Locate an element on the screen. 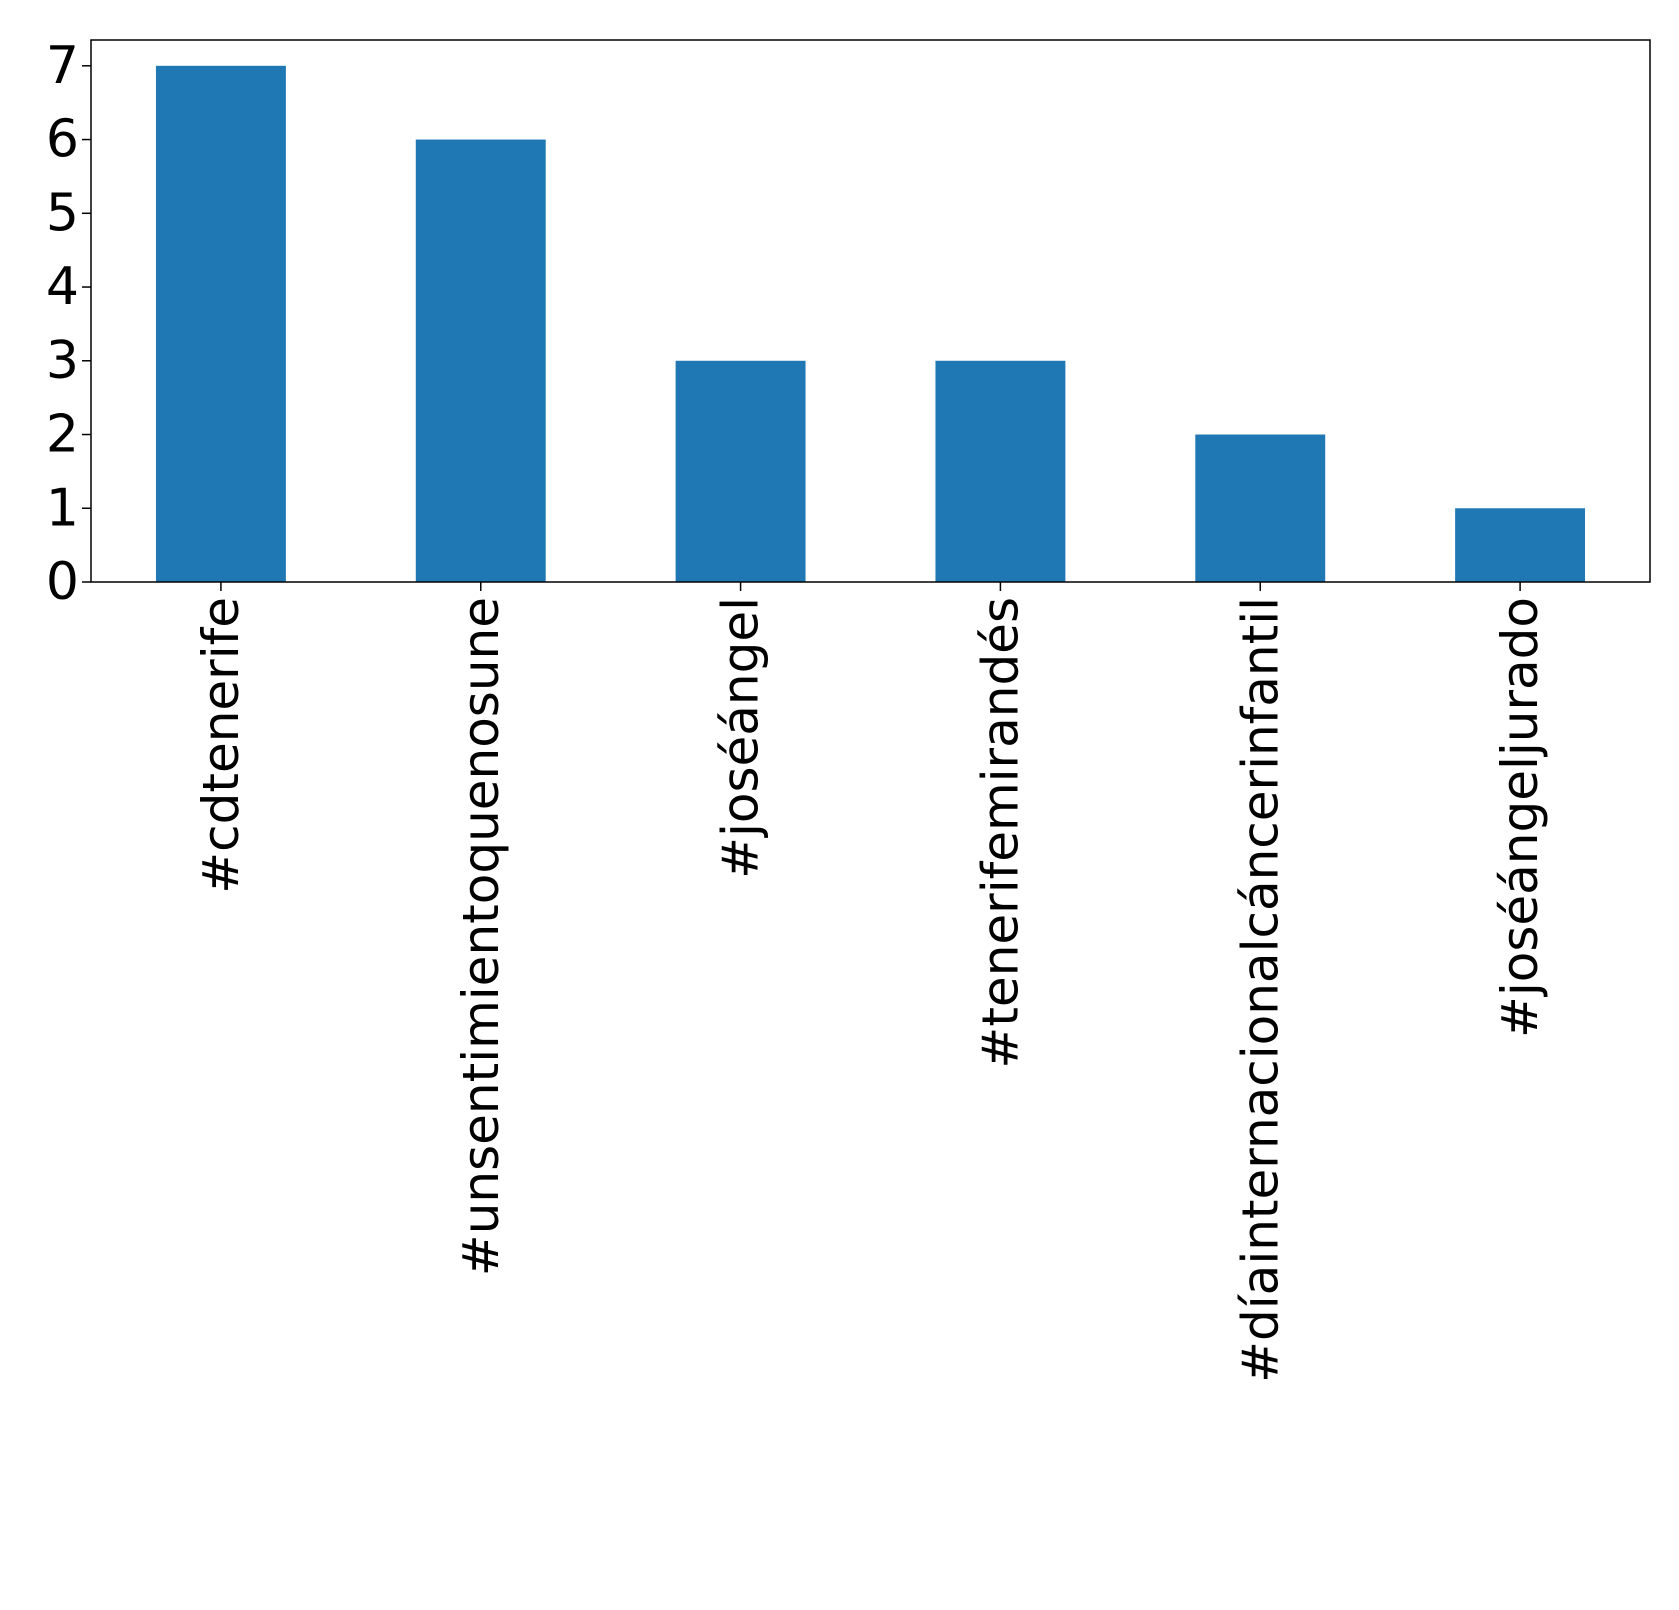 This screenshot has height=1610, width=1679. x-tick-label: #joséángeljurado is located at coordinates (1520, 817).